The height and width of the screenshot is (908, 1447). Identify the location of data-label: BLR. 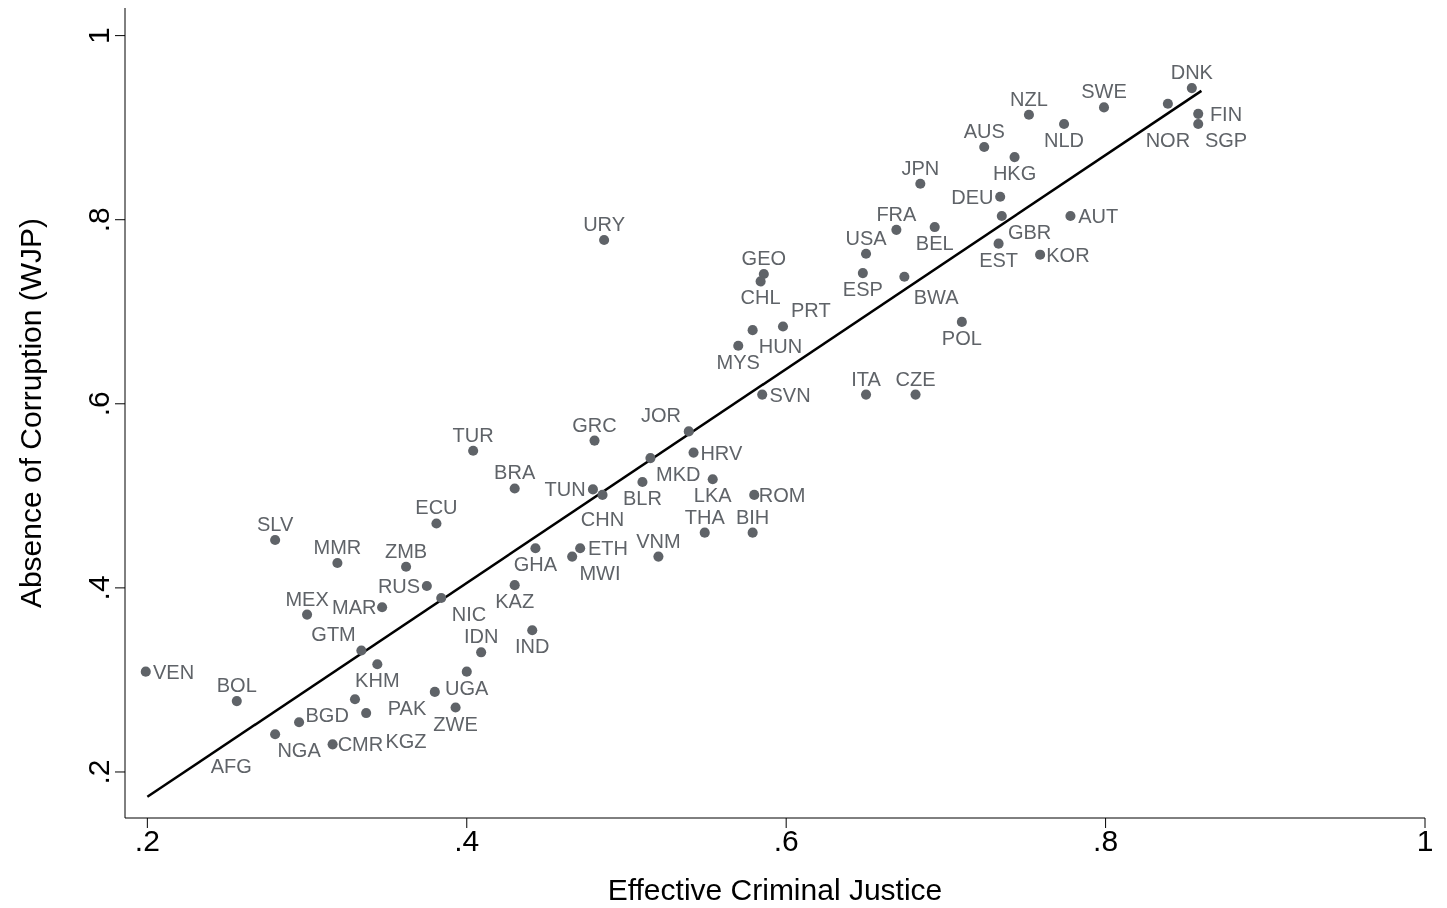
(642, 498).